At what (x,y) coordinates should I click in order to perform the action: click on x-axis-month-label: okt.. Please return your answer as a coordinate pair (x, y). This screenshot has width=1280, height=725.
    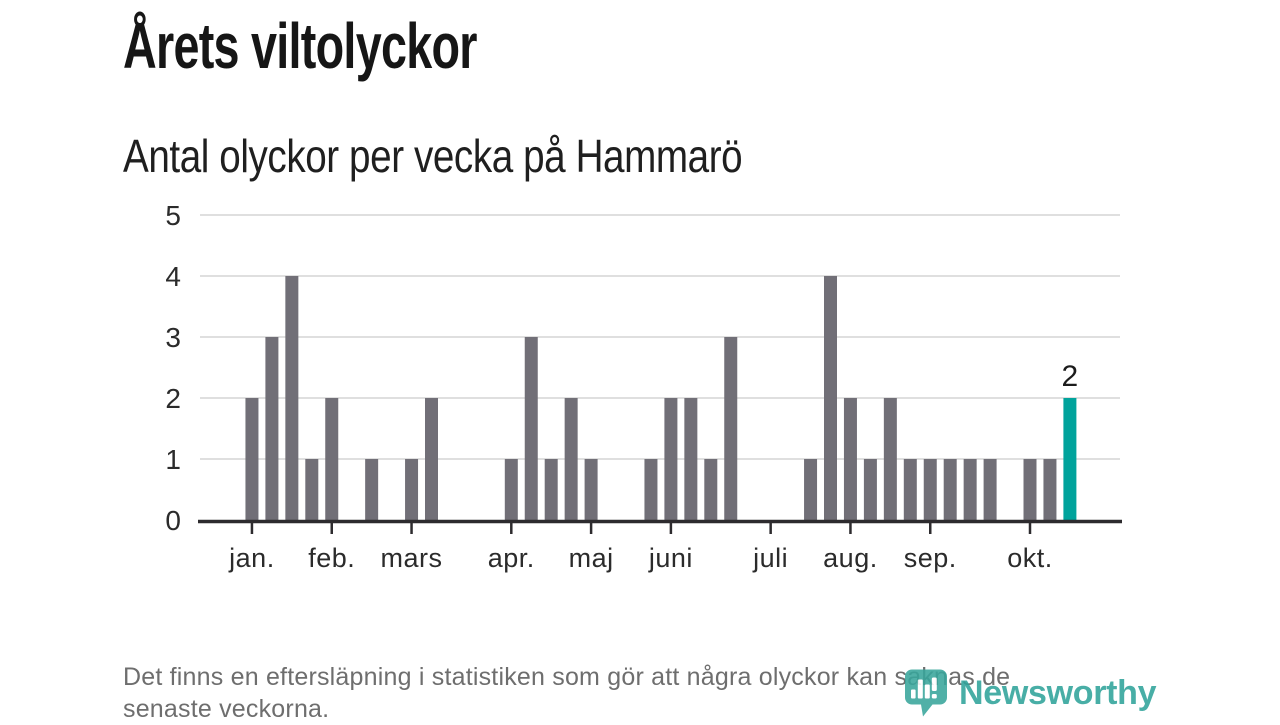
    Looking at the image, I should click on (1030, 558).